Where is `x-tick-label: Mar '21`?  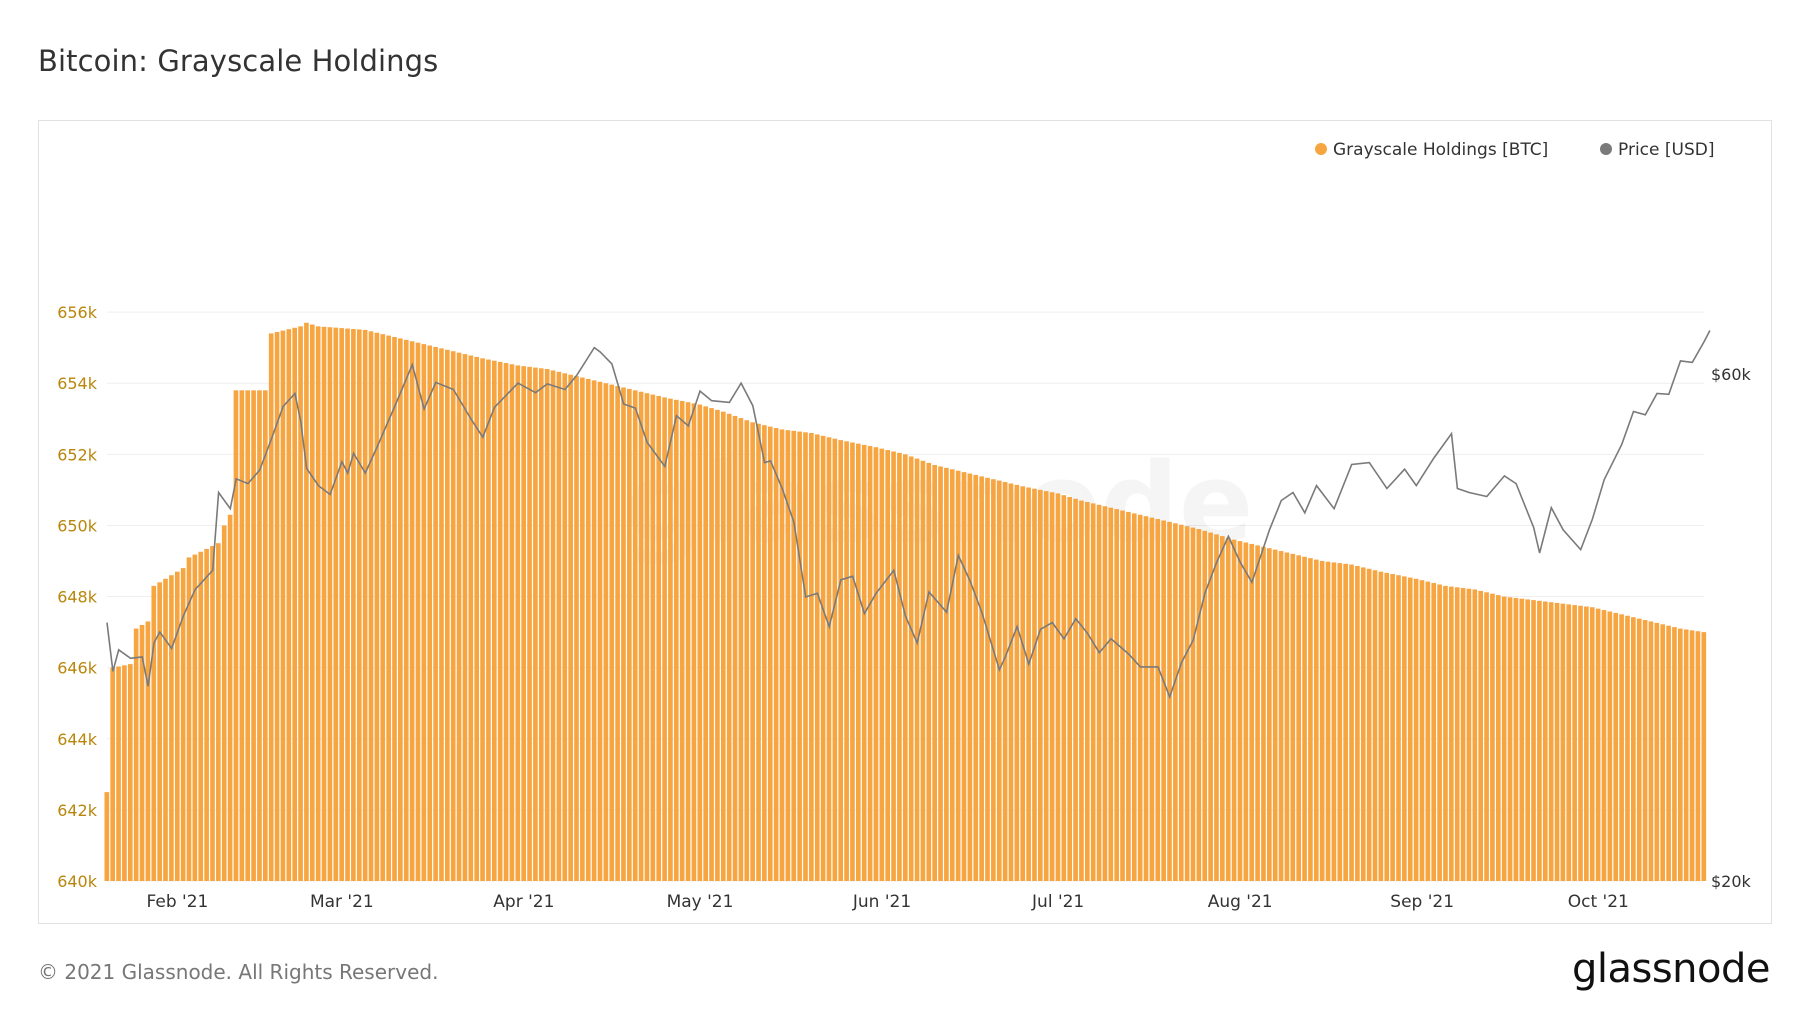 x-tick-label: Mar '21 is located at coordinates (342, 902).